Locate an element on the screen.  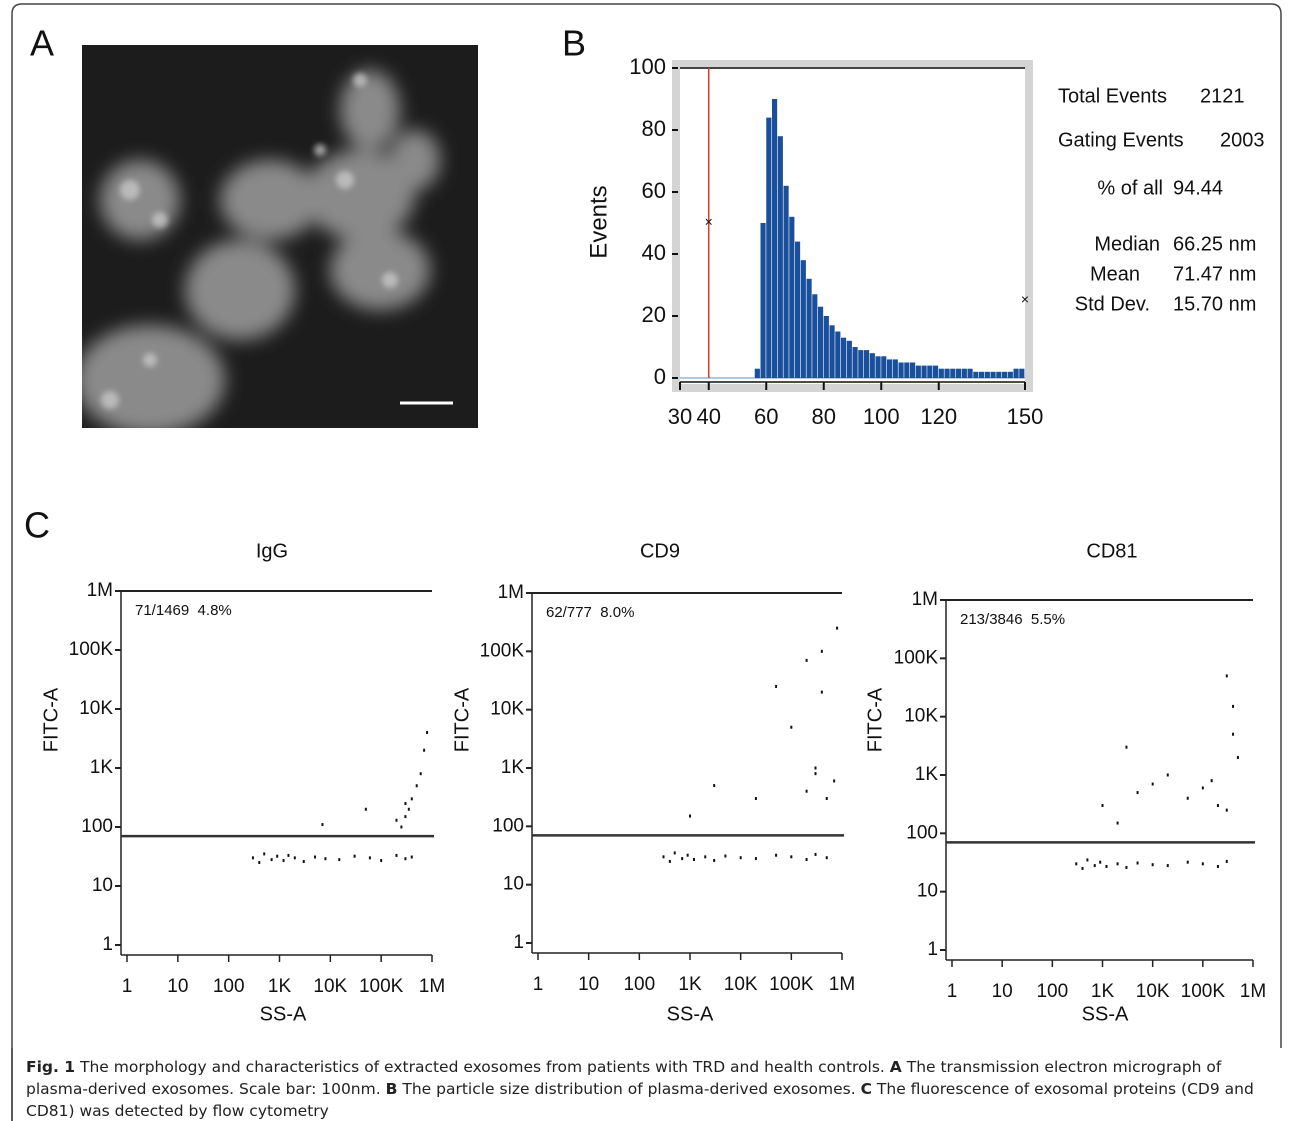
caption-bold: B is located at coordinates (391, 1089).